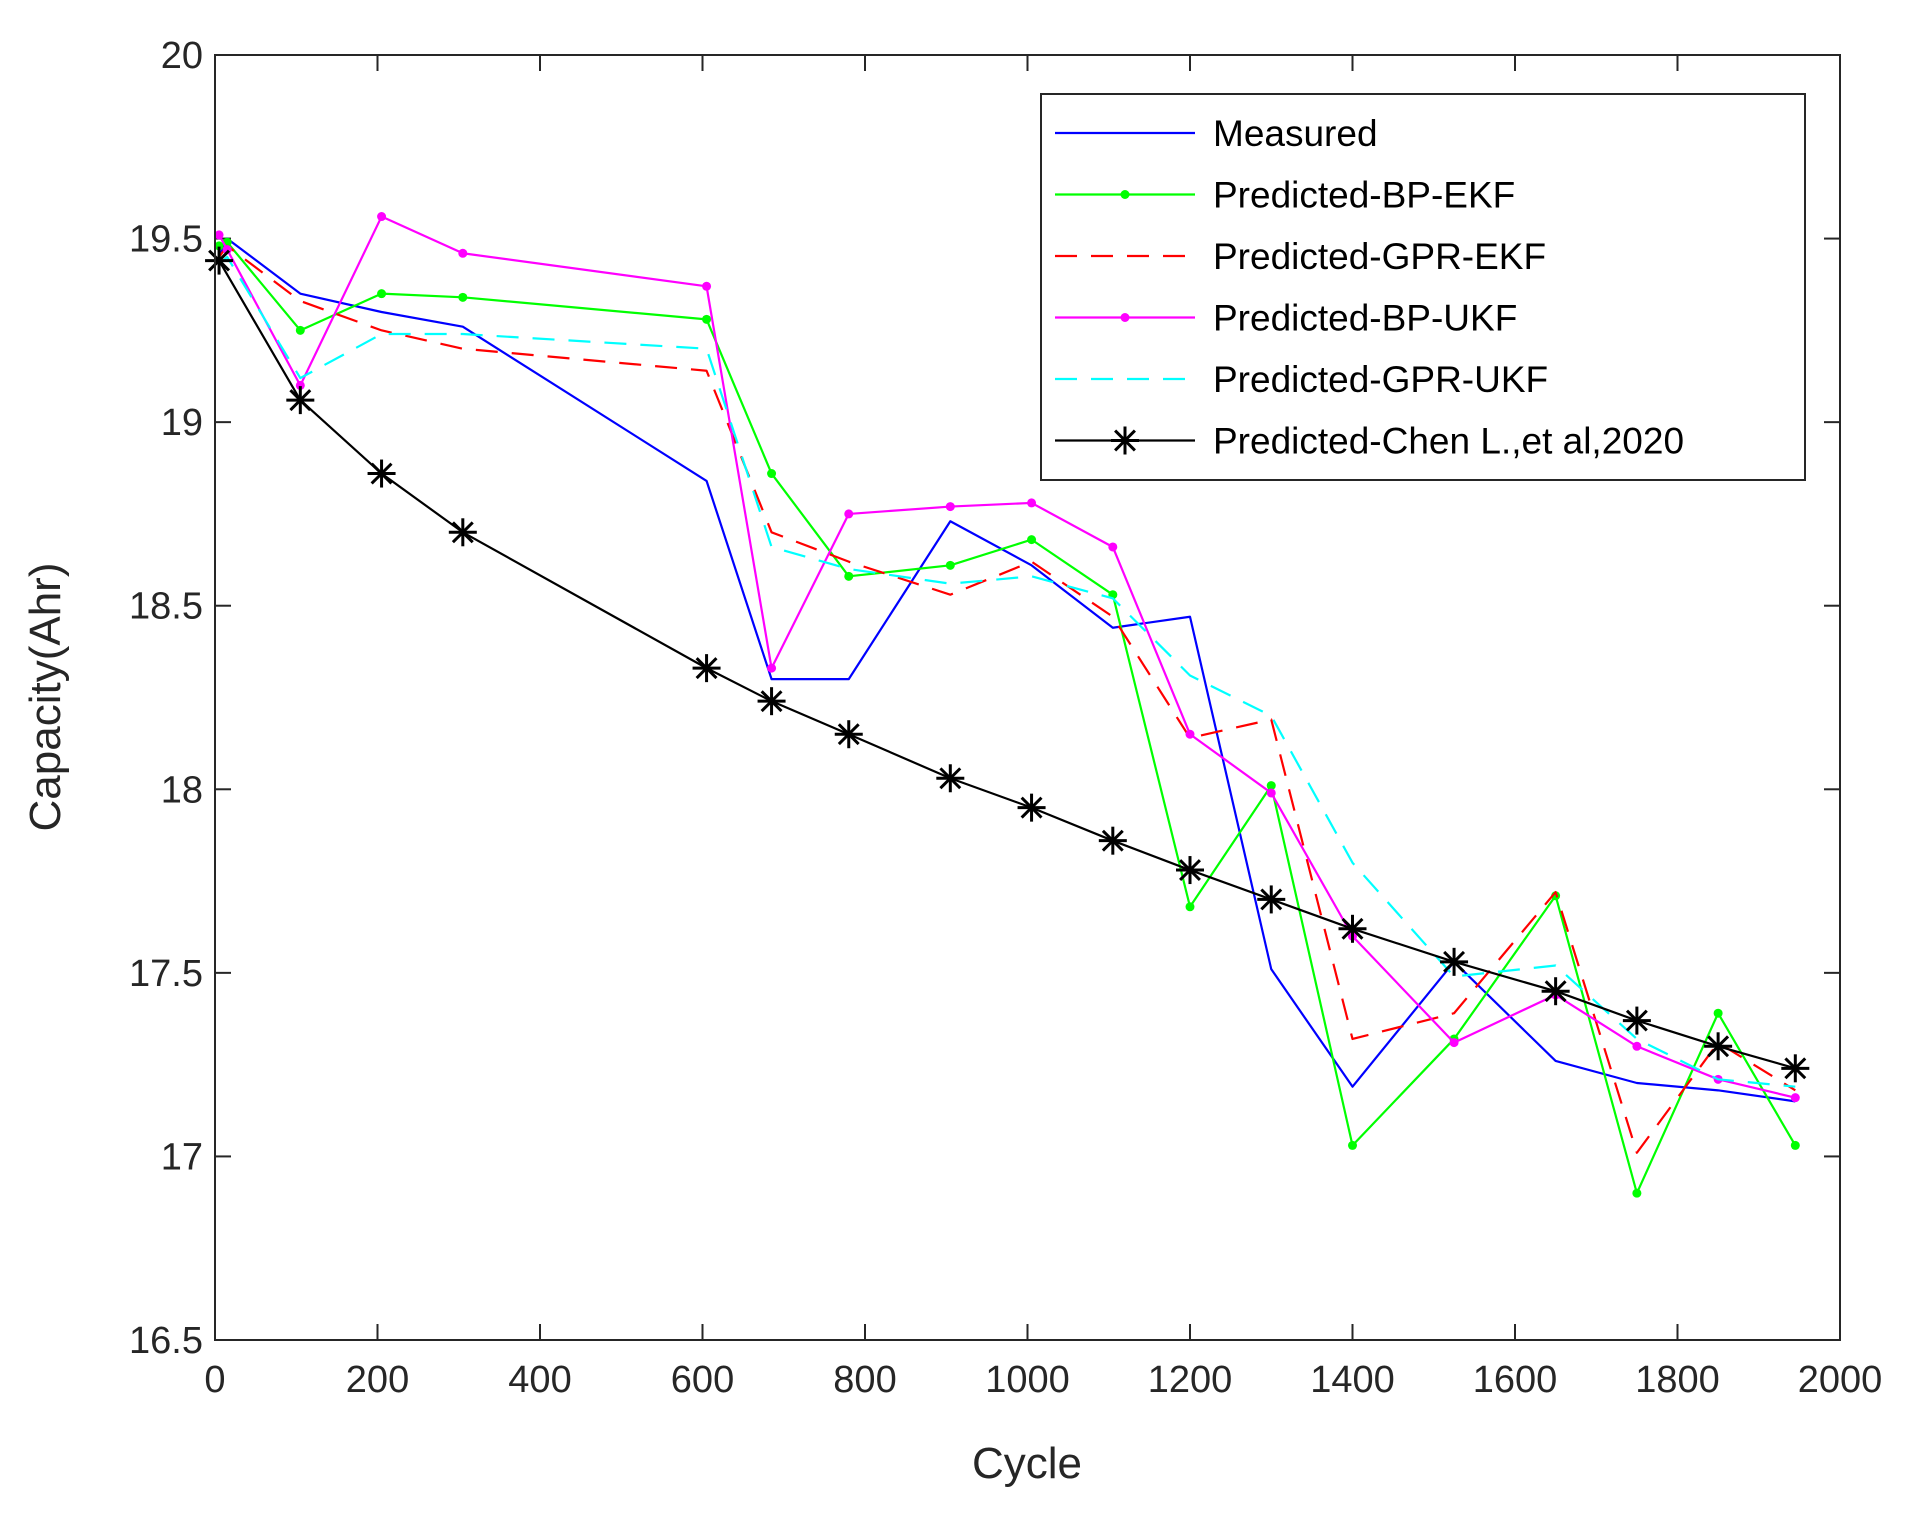 The width and height of the screenshot is (1913, 1516). Describe the element at coordinates (166, 974) in the screenshot. I see `y-tick-label: 17.5` at that location.